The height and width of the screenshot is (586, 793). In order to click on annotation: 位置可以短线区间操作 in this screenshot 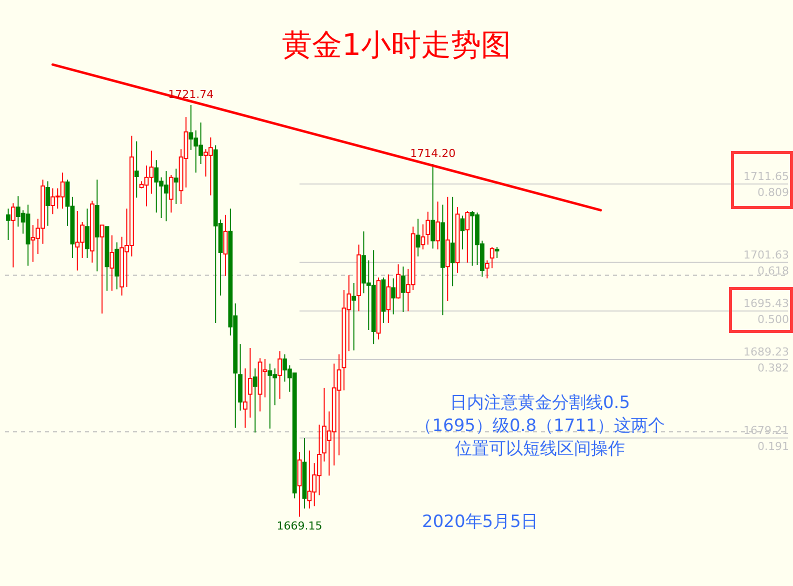, I will do `click(540, 449)`.